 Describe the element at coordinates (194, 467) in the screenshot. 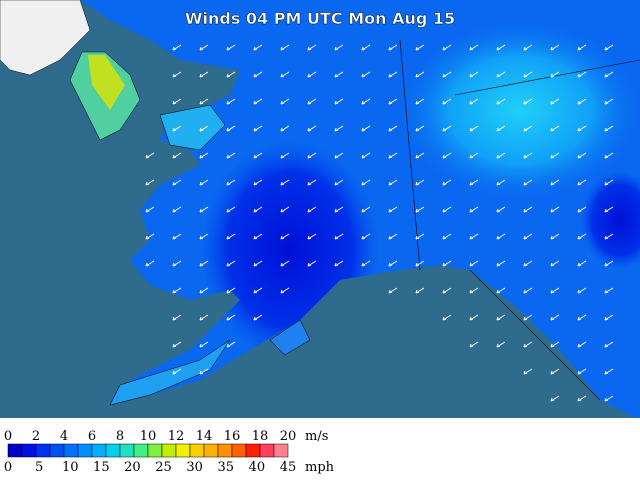

I see `mph-tick: 30` at that location.